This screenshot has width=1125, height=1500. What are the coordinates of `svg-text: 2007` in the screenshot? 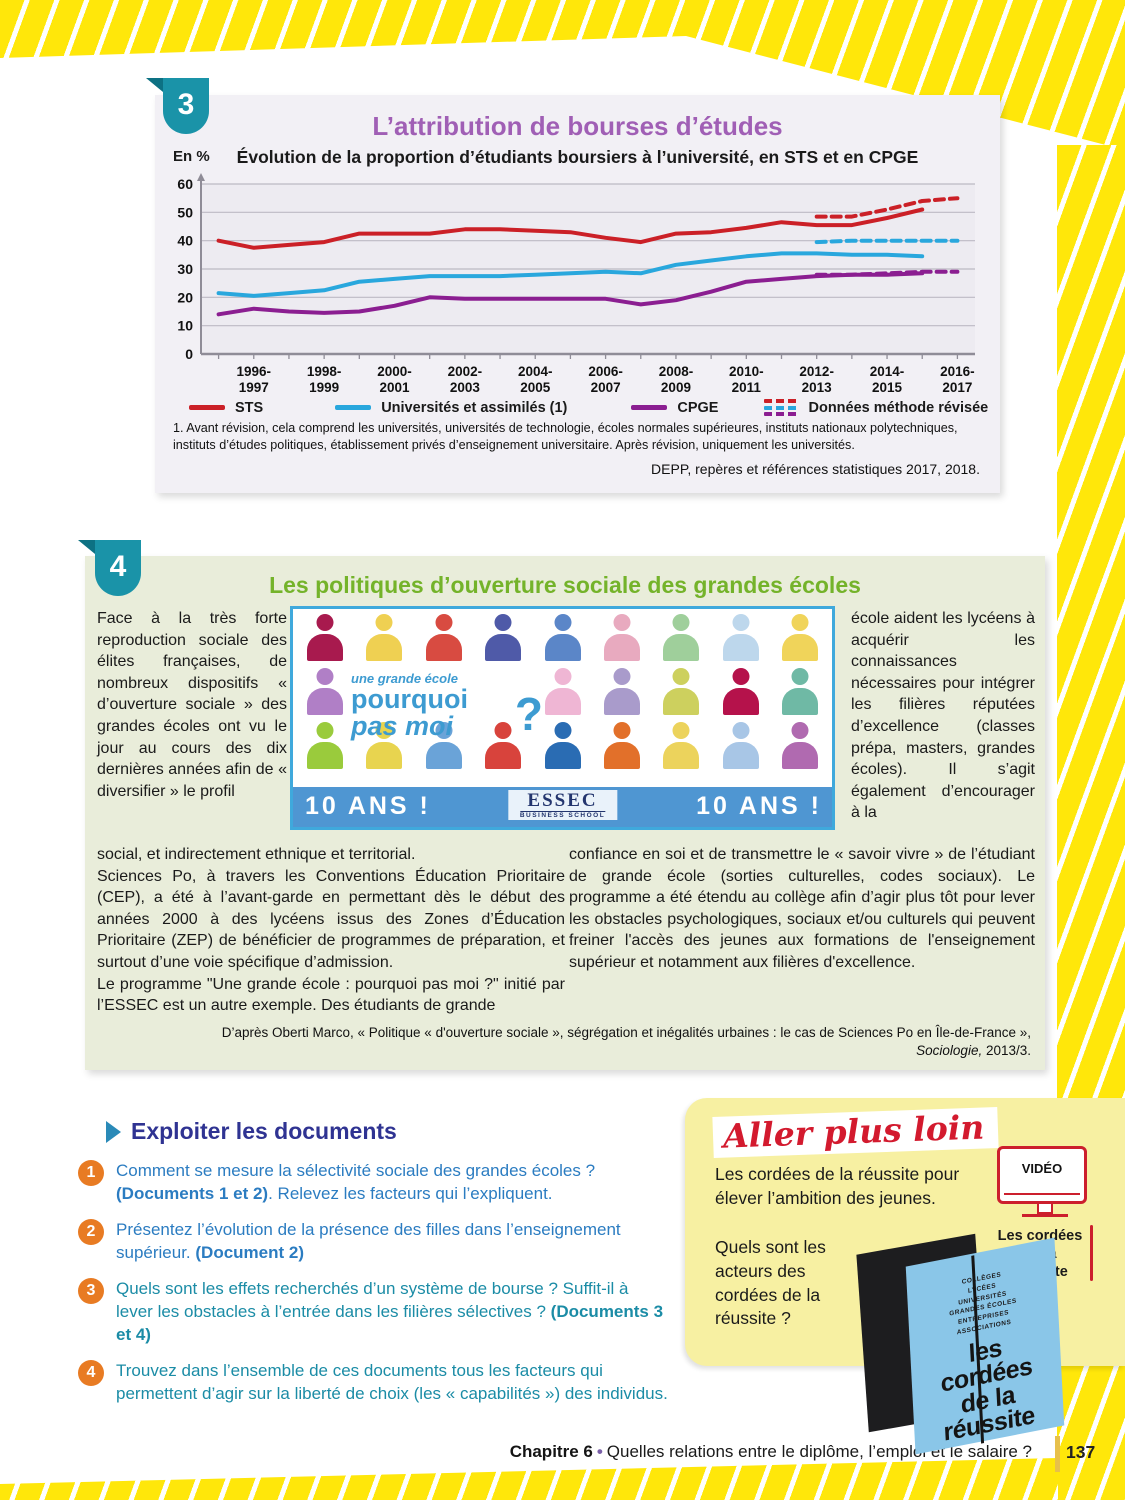 It's located at (606, 387).